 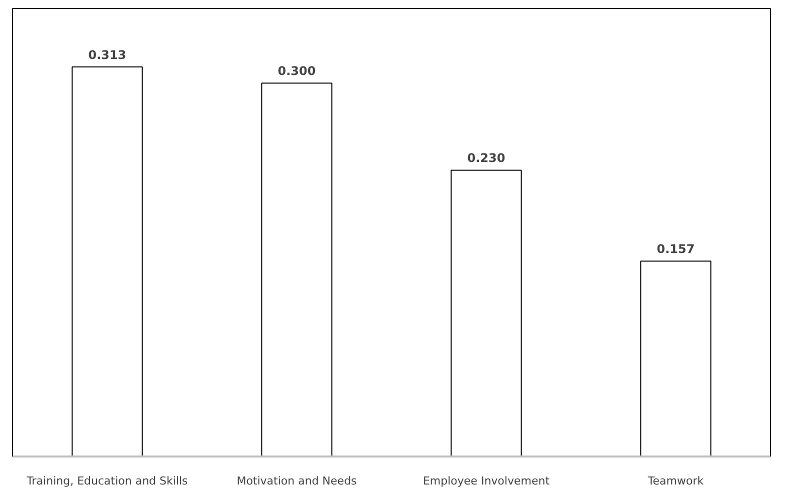 I want to click on data-label: 0.313, so click(x=107, y=55).